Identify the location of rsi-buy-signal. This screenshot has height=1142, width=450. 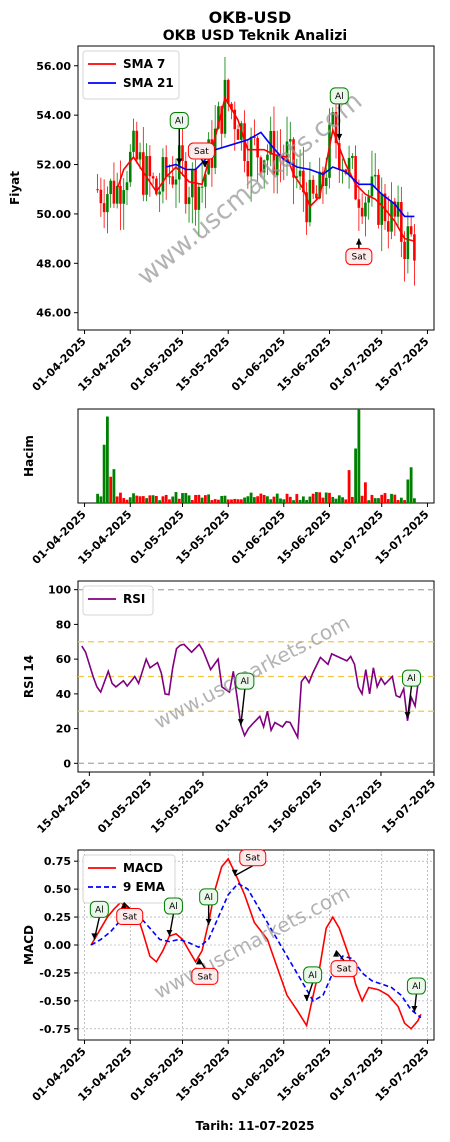
(245, 681).